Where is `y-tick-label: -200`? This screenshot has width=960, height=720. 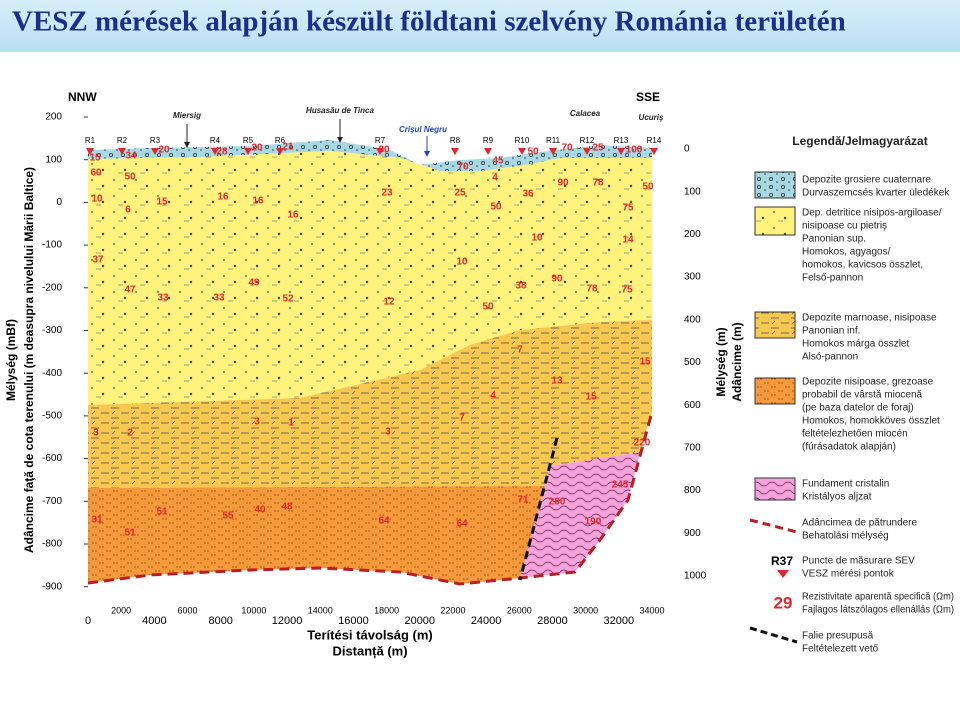
y-tick-label: -200 is located at coordinates (52, 287).